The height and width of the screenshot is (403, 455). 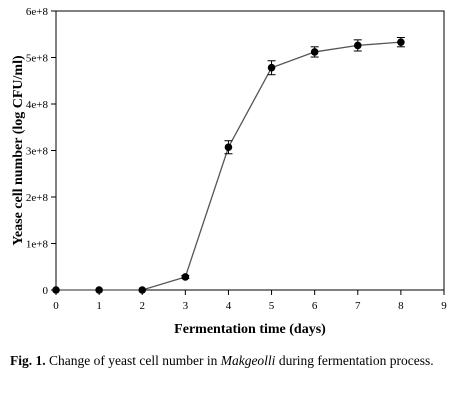 I want to click on y-tick-label: 5e+8, so click(x=37, y=59).